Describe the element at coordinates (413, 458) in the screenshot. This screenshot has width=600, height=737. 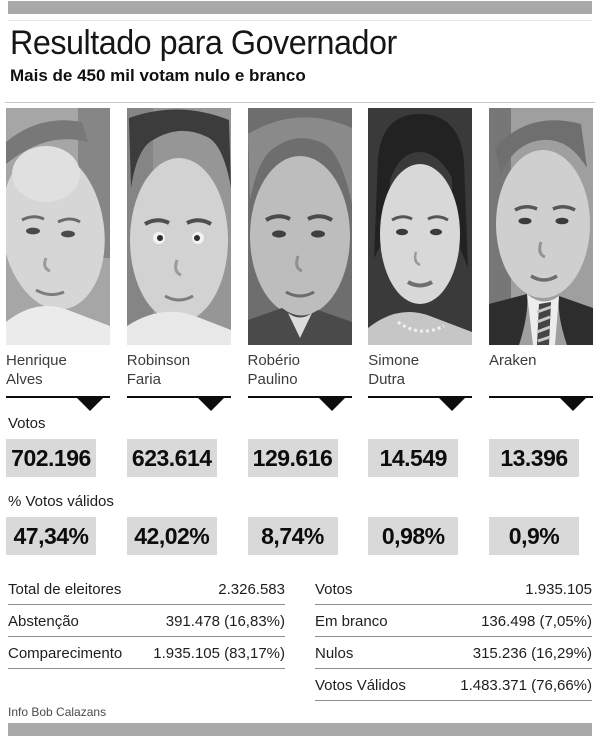
I see `votes-value: 14.549` at that location.